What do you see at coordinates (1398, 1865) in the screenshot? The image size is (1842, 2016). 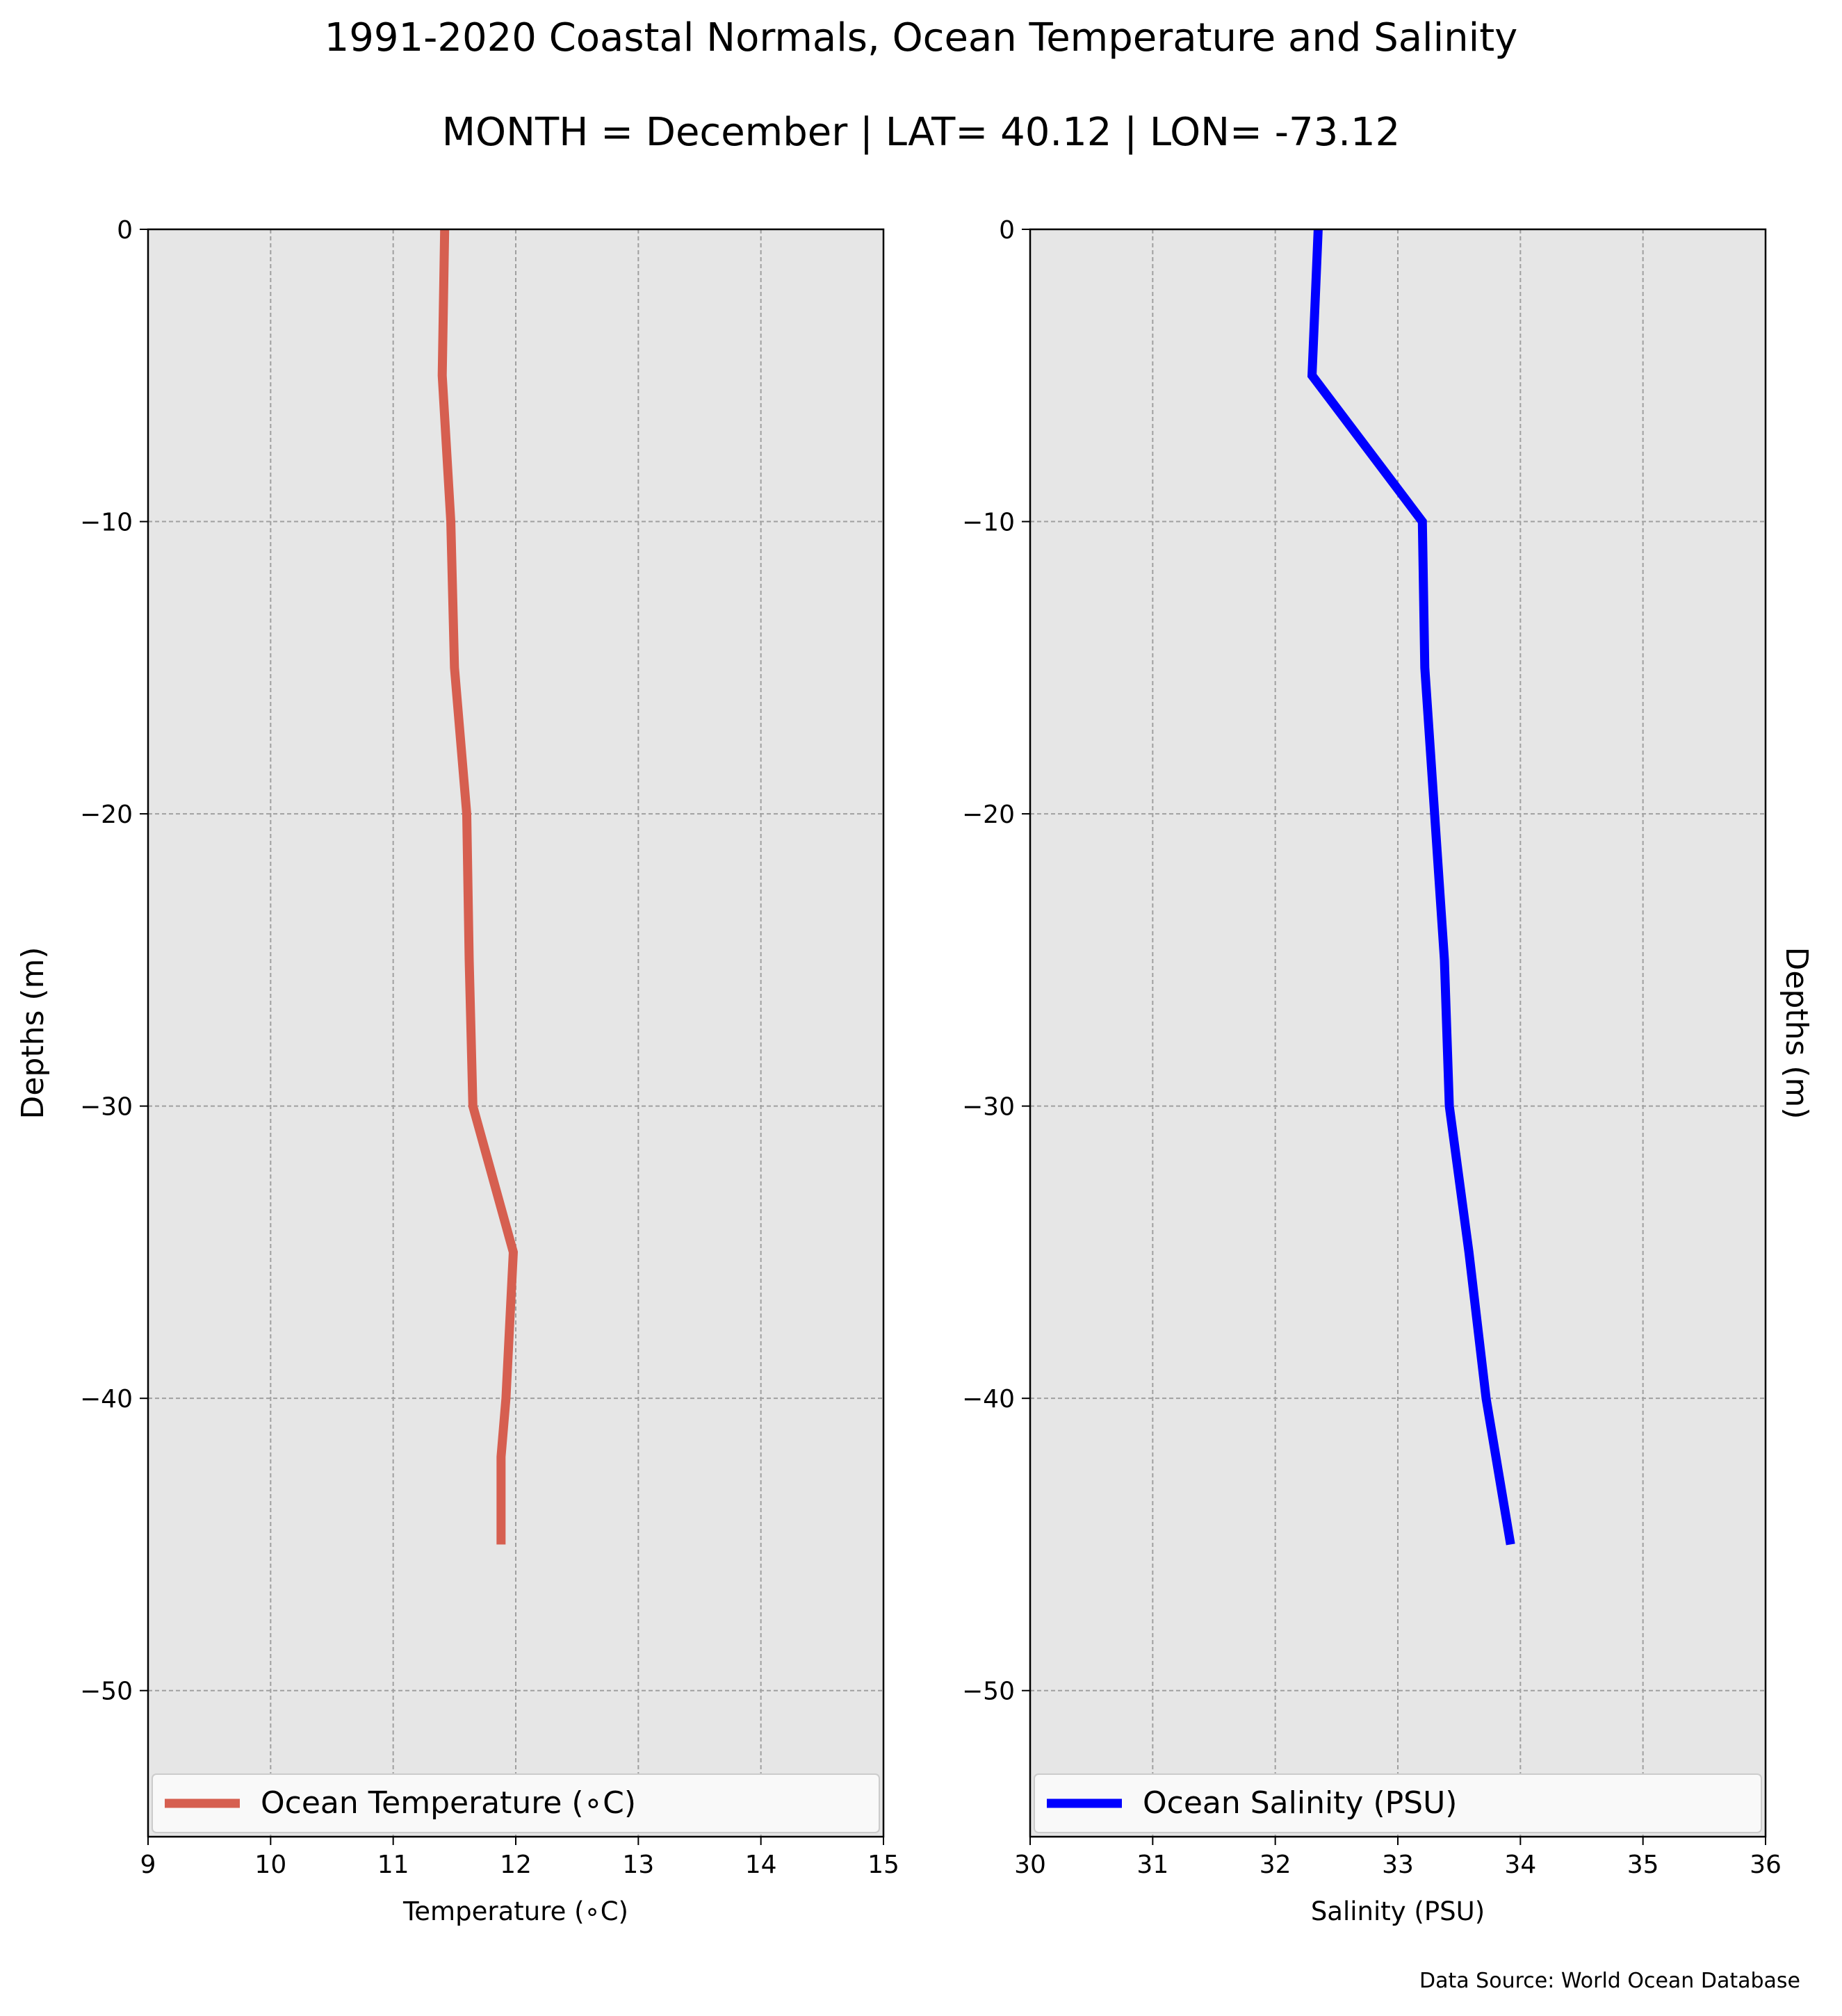 I see `x-tick-label: 33` at bounding box center [1398, 1865].